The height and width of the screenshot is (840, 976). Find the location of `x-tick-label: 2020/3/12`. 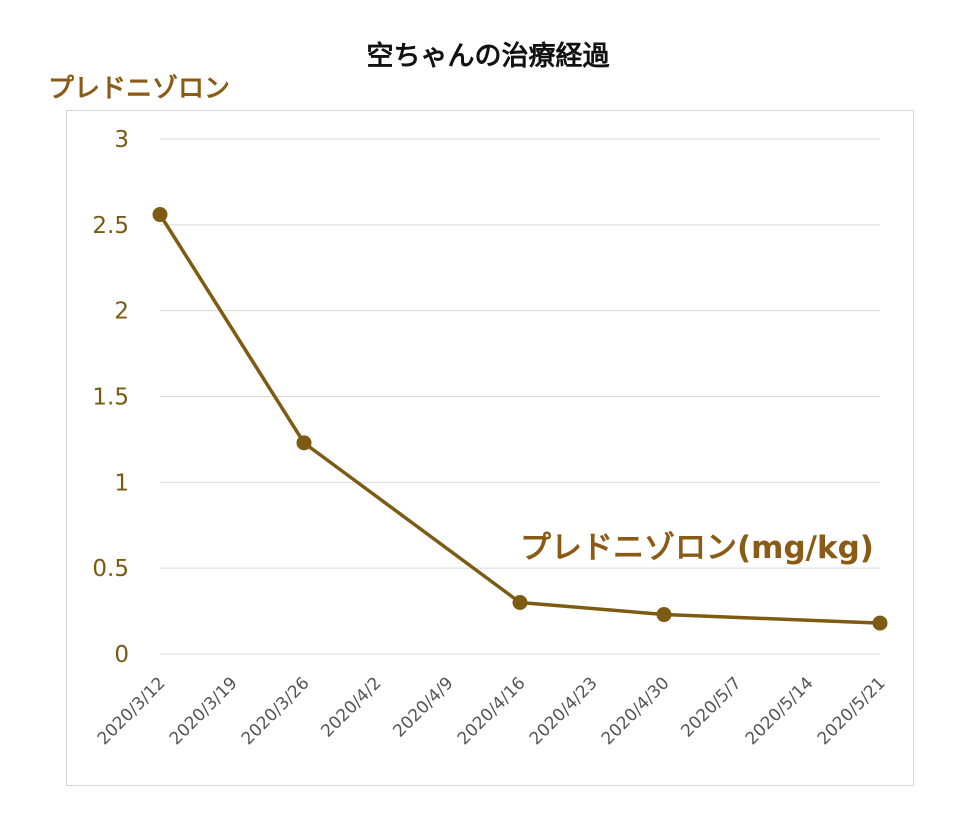

x-tick-label: 2020/3/12 is located at coordinates (132, 711).